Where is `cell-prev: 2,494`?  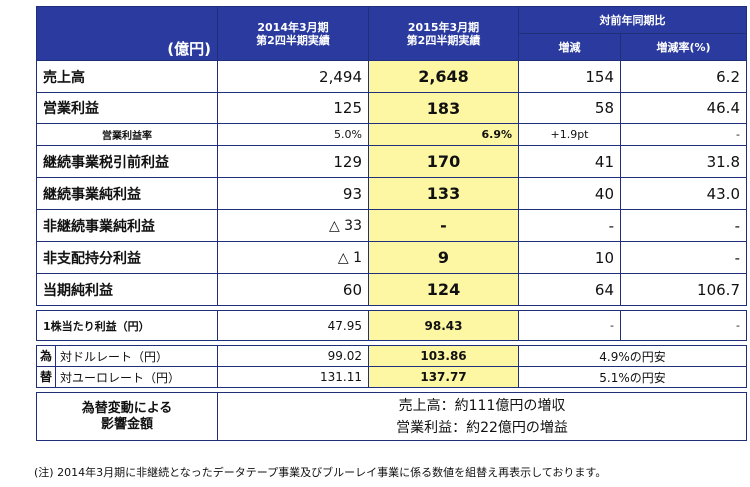 cell-prev: 2,494 is located at coordinates (293, 76).